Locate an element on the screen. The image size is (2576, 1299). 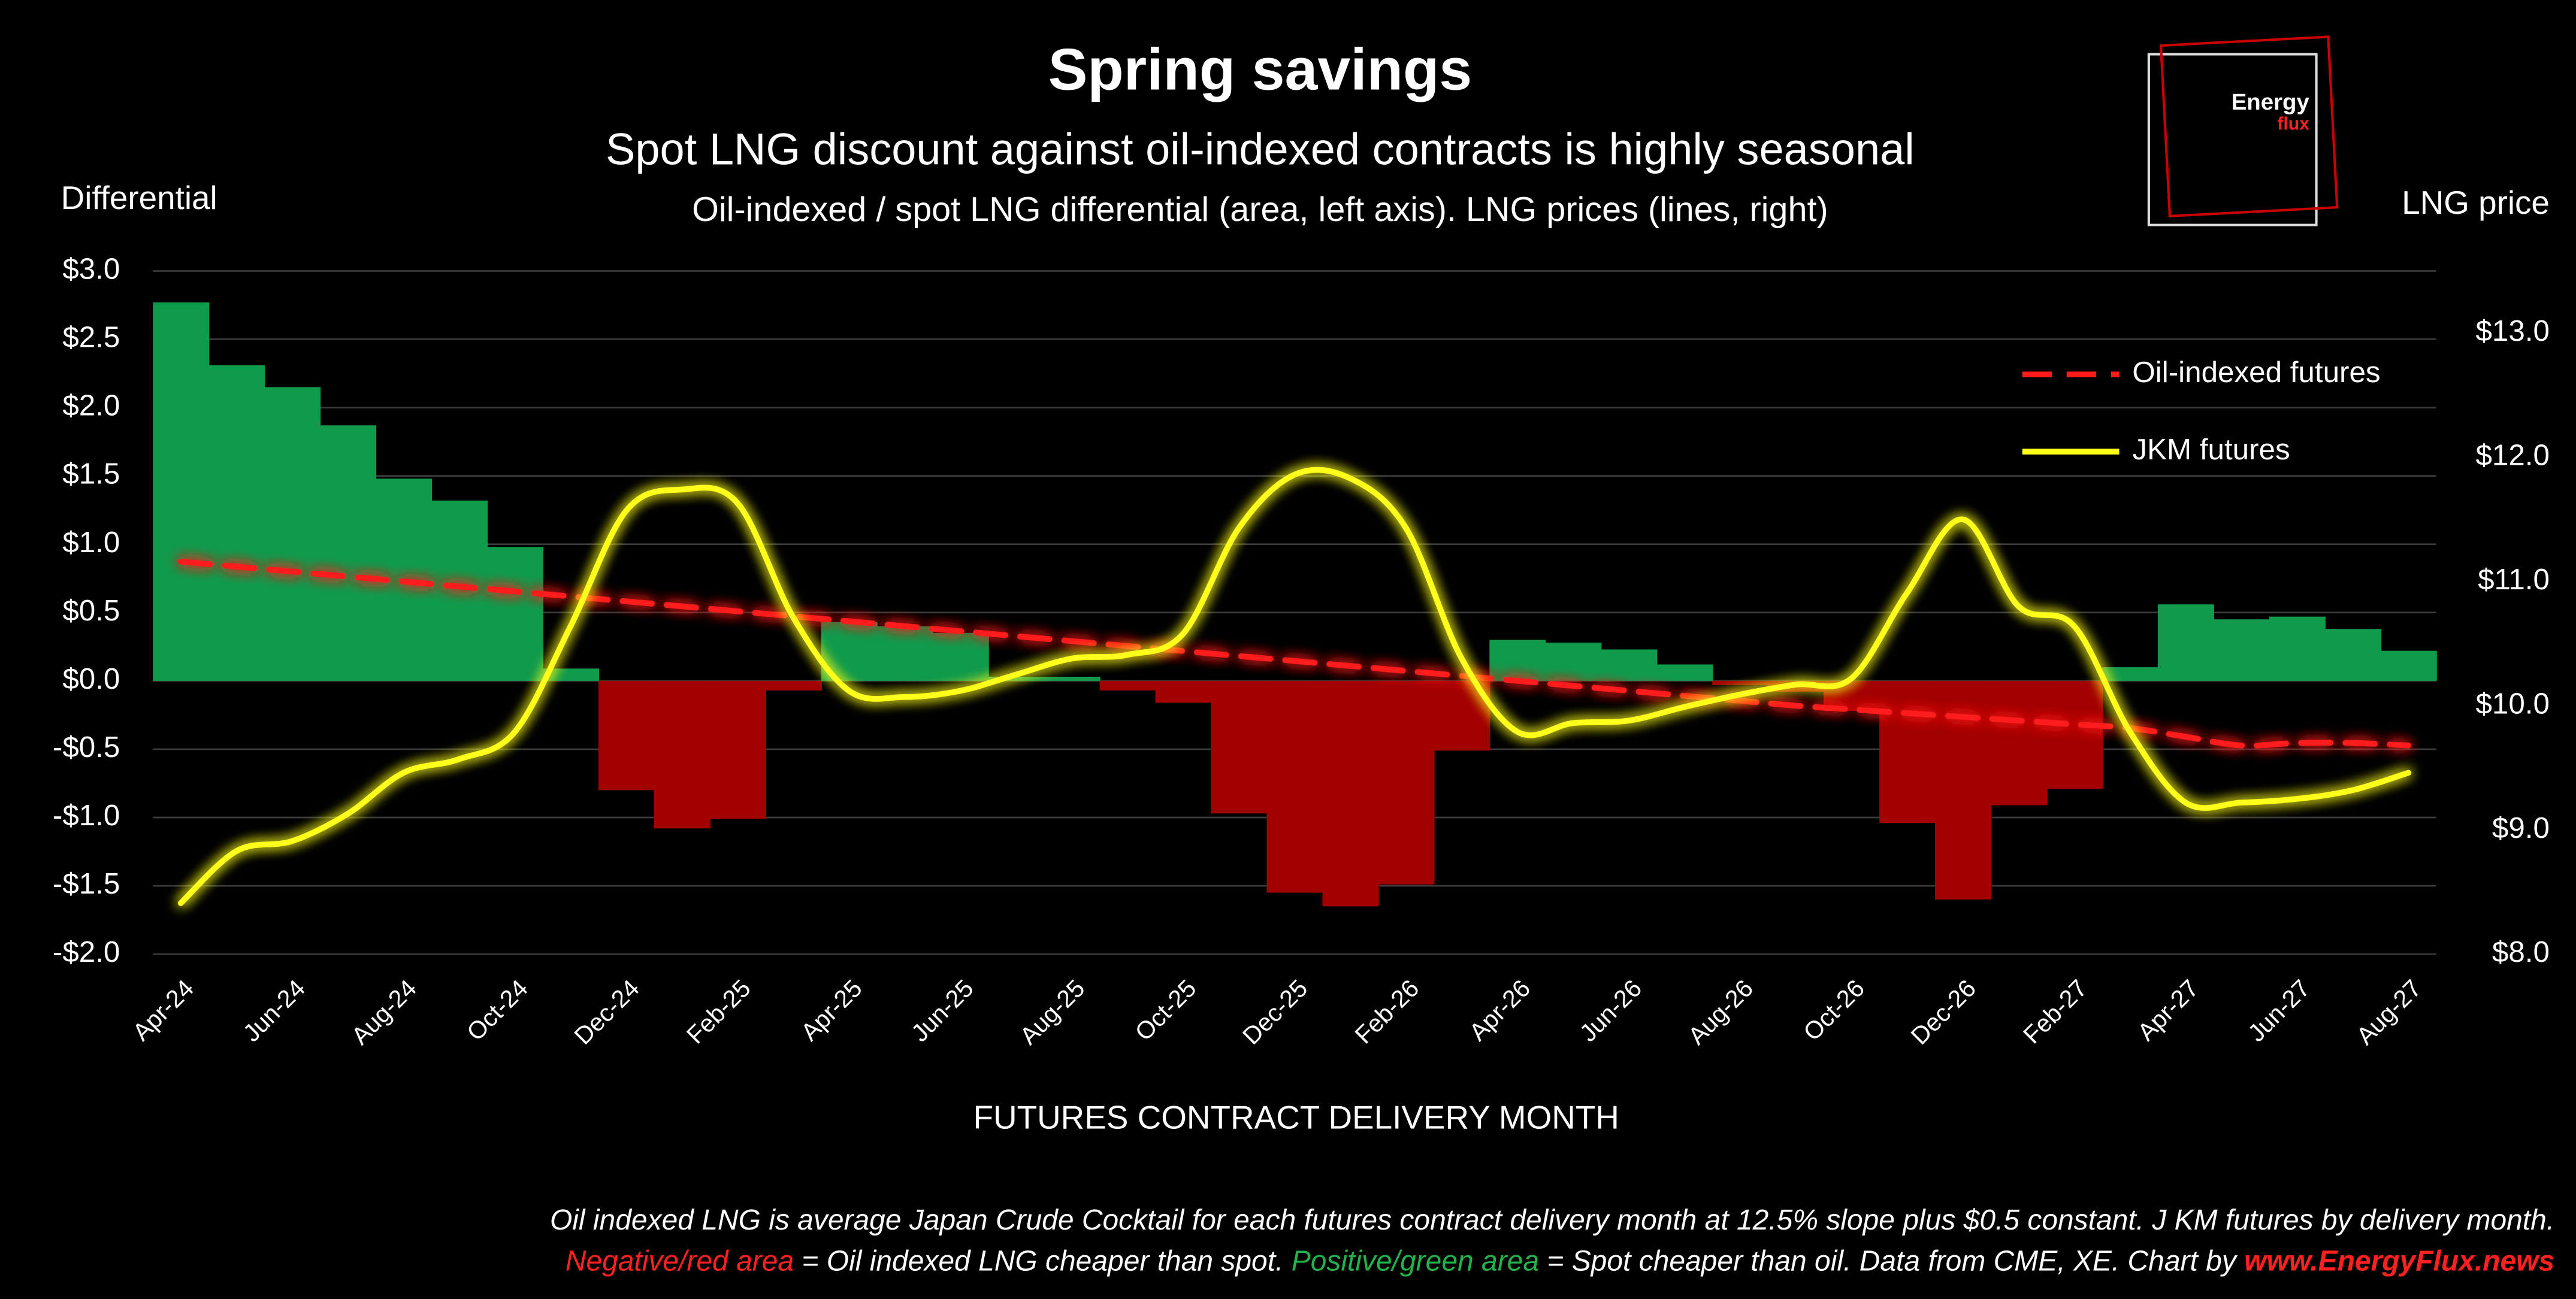
legend-label: JKM futures is located at coordinates (2211, 449).